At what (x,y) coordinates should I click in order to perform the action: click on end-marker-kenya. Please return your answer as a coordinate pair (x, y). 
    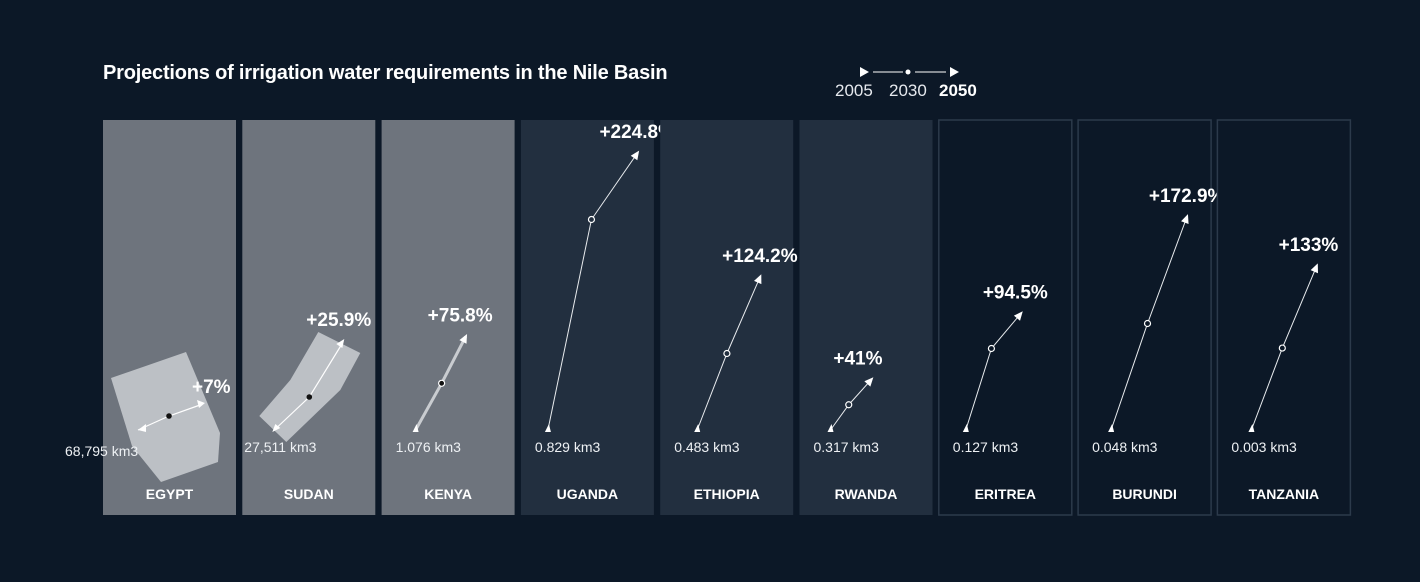
    Looking at the image, I should click on (463, 338).